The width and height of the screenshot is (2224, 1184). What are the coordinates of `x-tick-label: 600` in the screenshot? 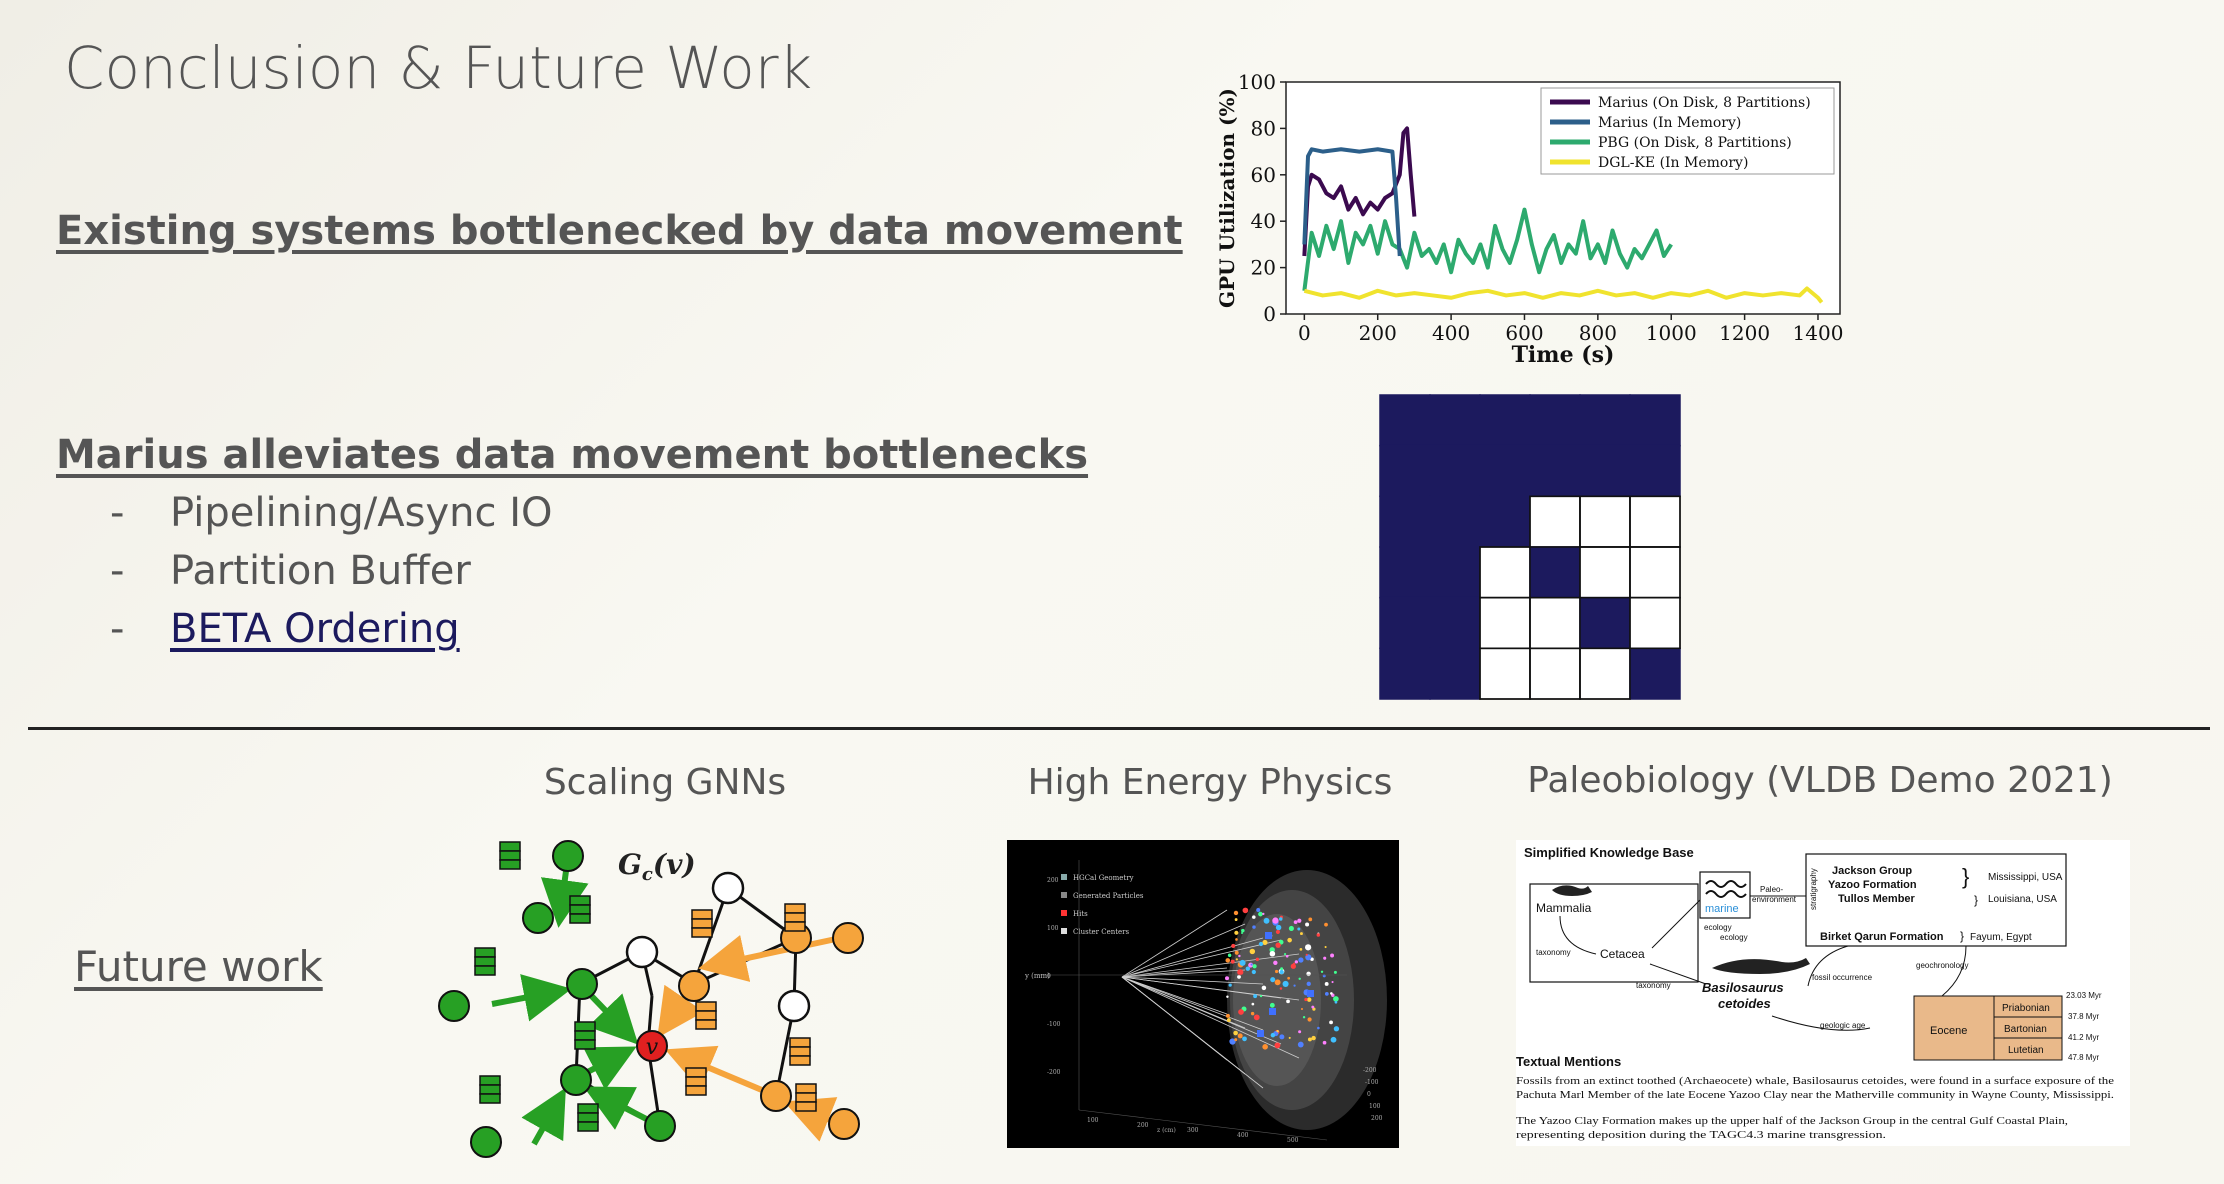 It's located at (1524, 333).